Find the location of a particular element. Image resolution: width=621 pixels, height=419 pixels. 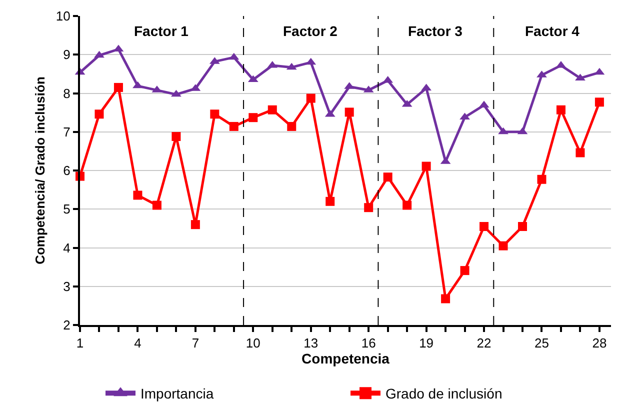

y-tick-label: 7 is located at coordinates (66, 132).